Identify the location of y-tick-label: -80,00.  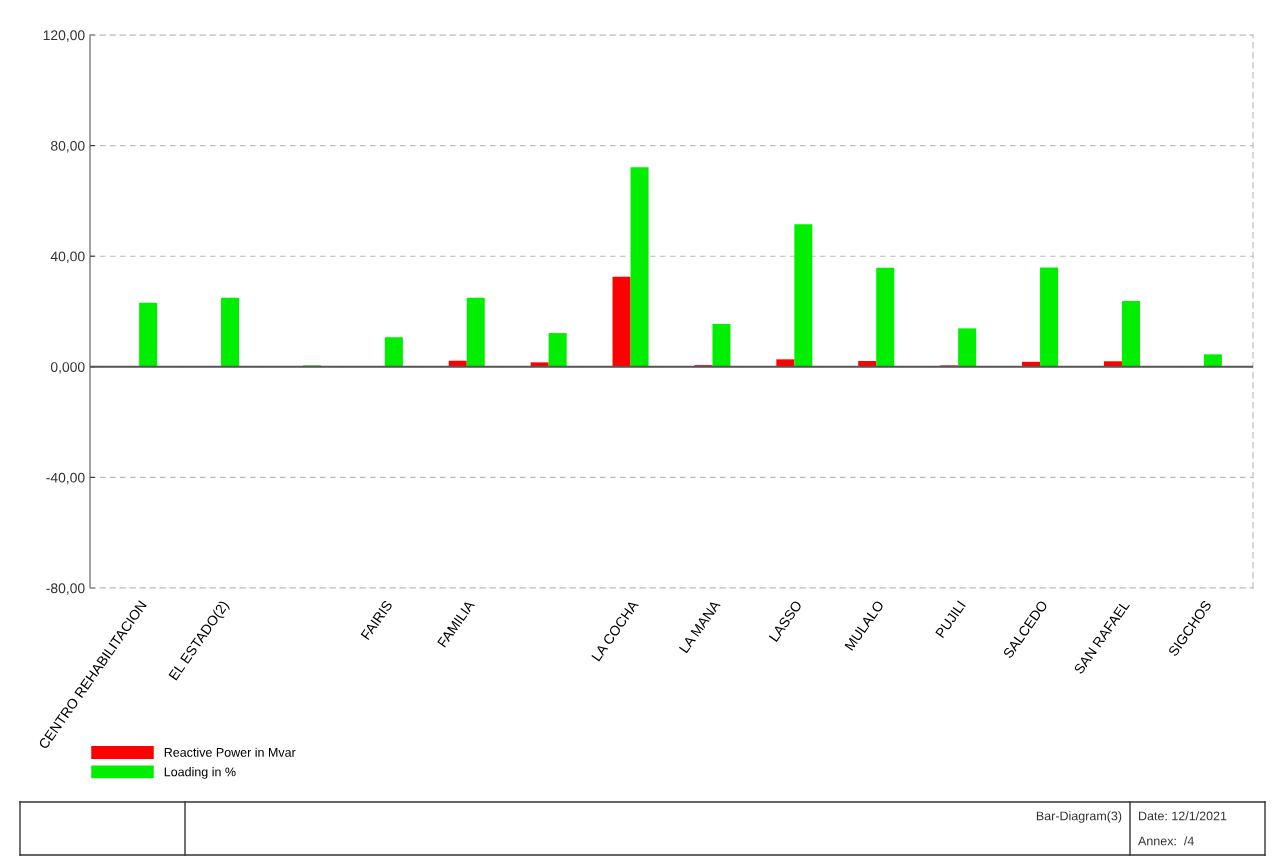
(65, 589).